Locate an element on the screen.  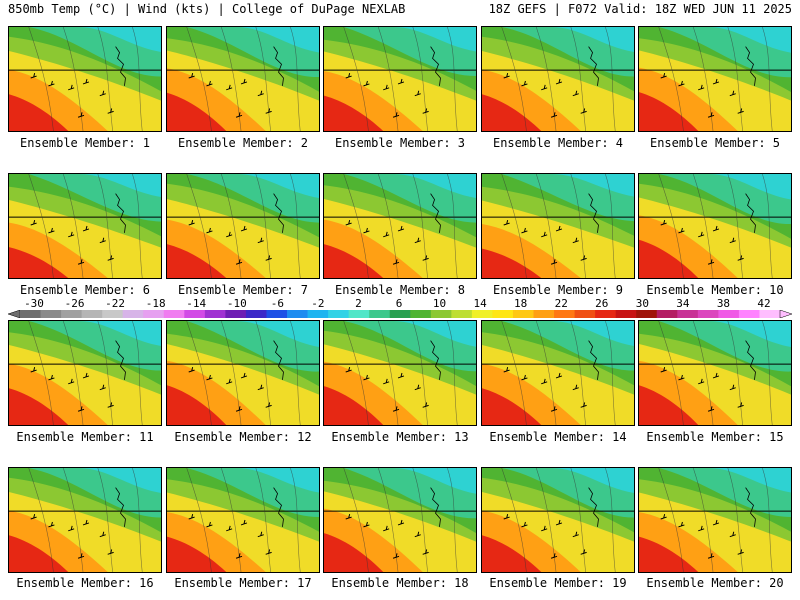
ensemble-member-label: Ensemble Member: 20 is located at coordinates (715, 583).